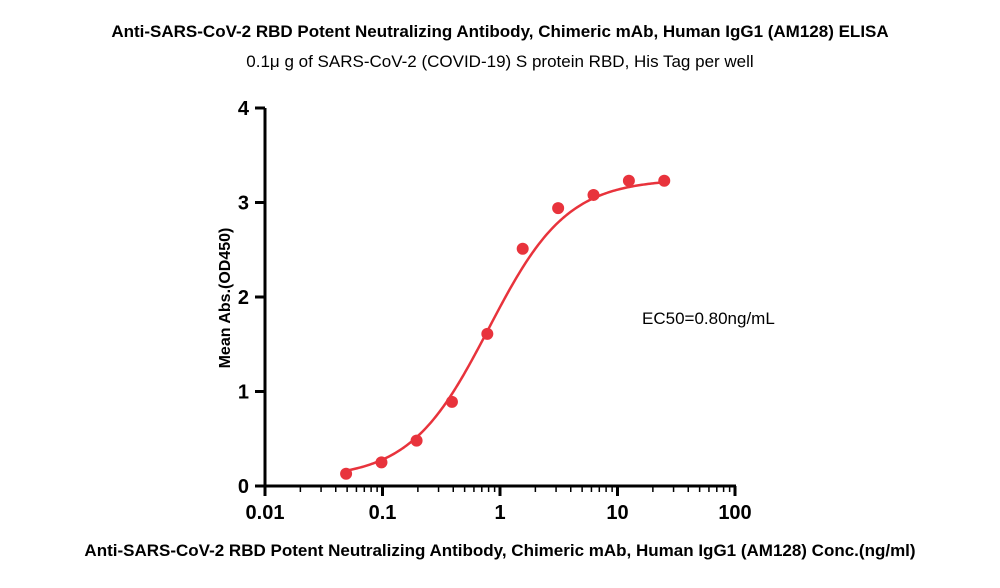 Image resolution: width=1000 pixels, height=588 pixels. Describe the element at coordinates (251, 298) in the screenshot. I see `y-ticks: 0 1 2 3 4` at that location.